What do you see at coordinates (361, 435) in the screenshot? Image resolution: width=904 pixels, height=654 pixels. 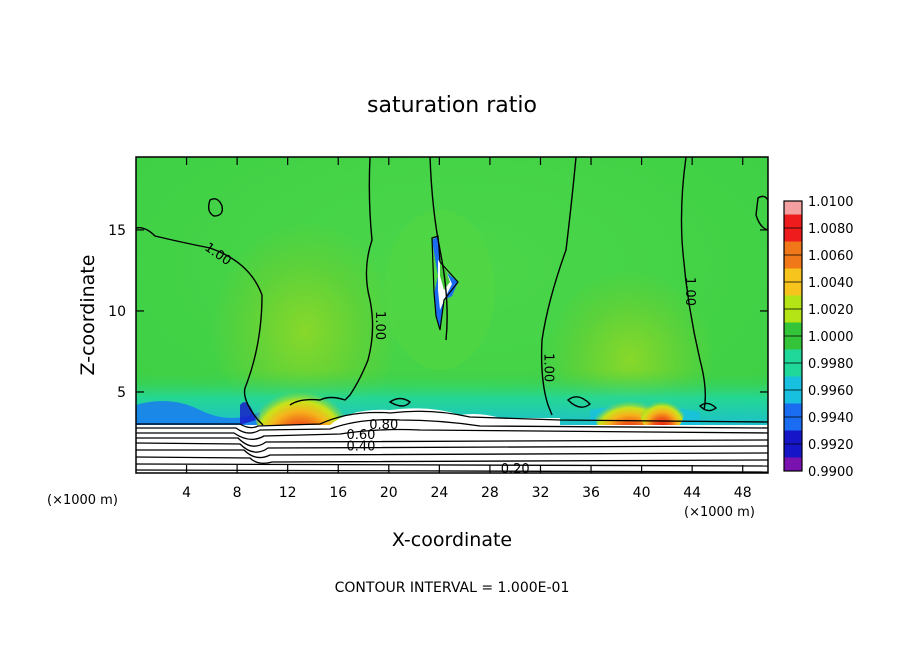 I see `contour-label: 0.60` at bounding box center [361, 435].